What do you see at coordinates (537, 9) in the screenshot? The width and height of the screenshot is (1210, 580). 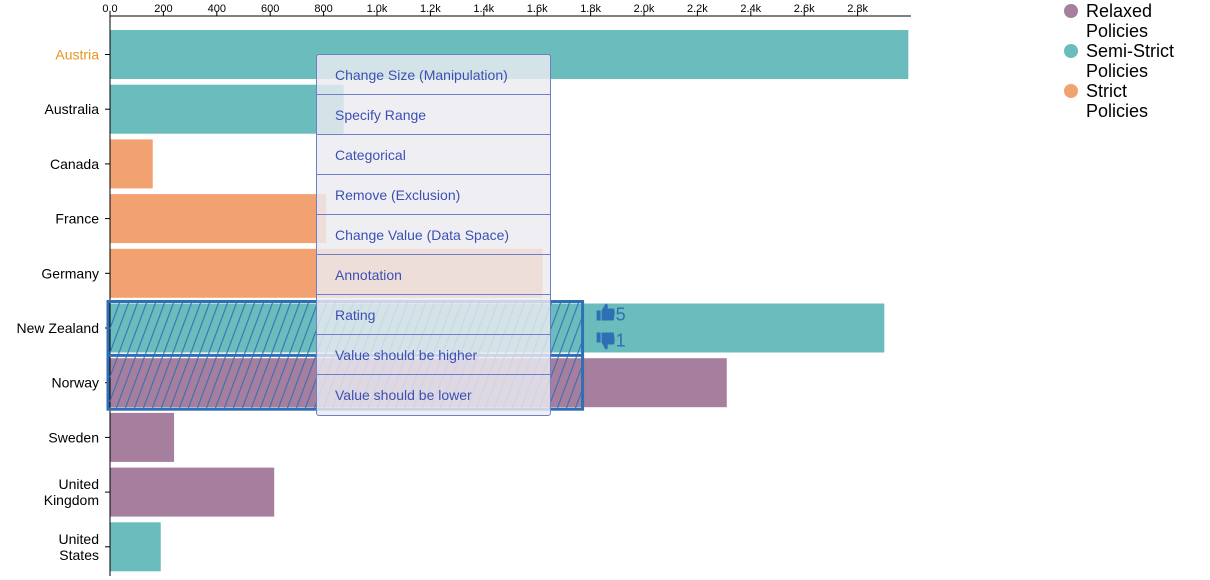 I see `x-tick-label: 1.6k` at bounding box center [537, 9].